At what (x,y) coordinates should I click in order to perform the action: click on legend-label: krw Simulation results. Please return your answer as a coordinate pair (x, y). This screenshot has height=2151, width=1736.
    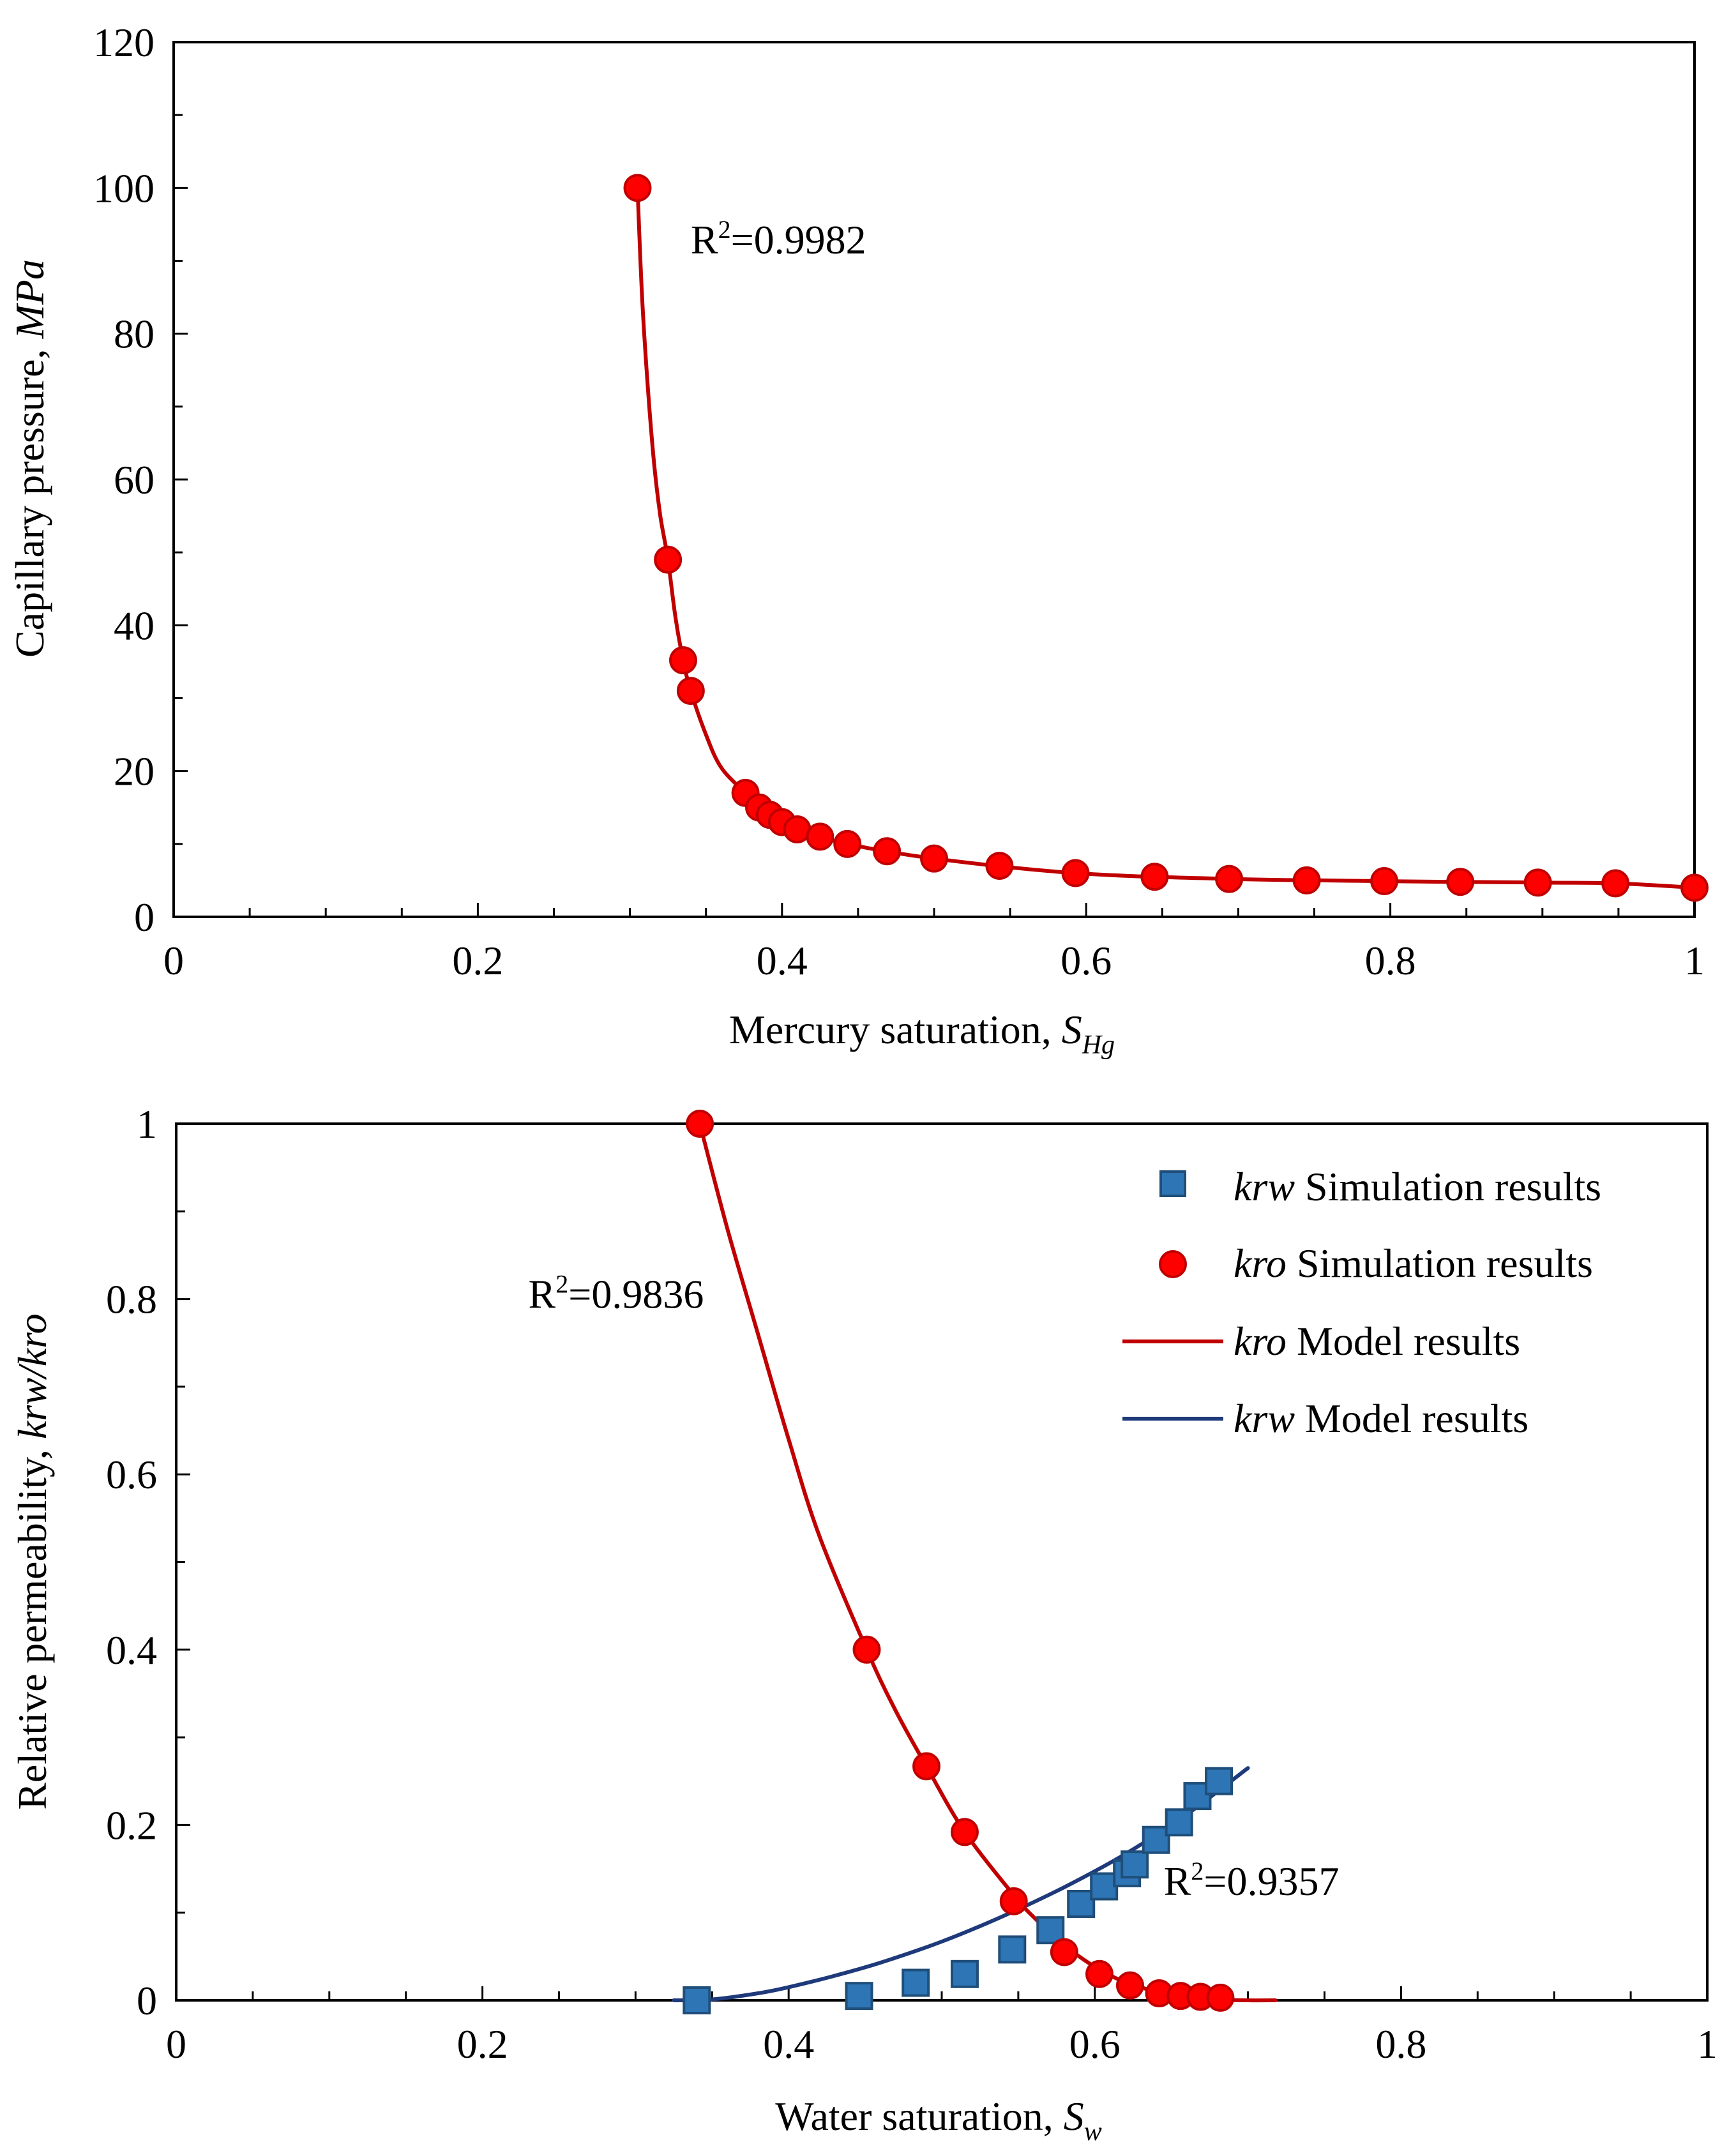
    Looking at the image, I should click on (1417, 1186).